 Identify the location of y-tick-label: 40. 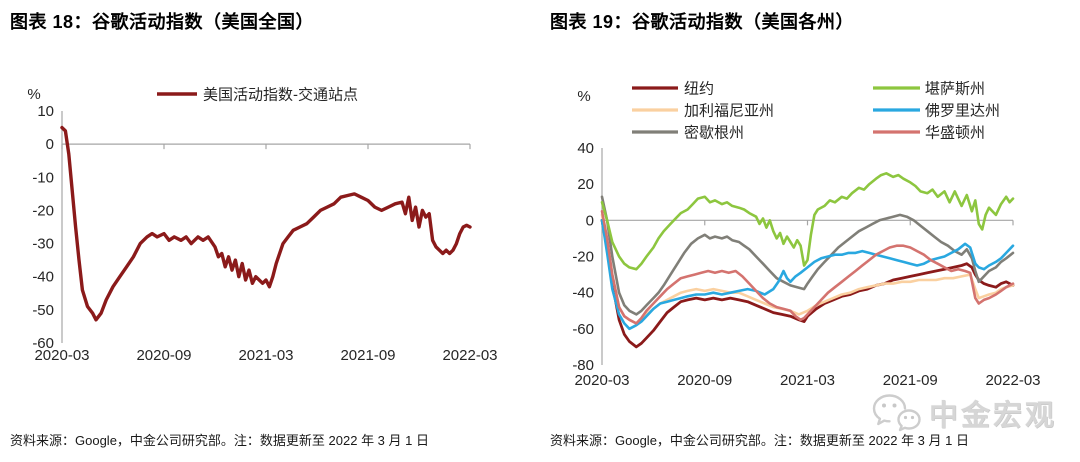
(585, 148).